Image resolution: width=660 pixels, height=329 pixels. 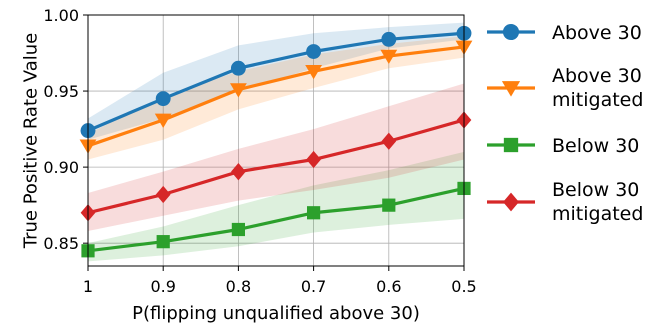 I want to click on x-tick-label: 0.8, so click(x=238, y=286).